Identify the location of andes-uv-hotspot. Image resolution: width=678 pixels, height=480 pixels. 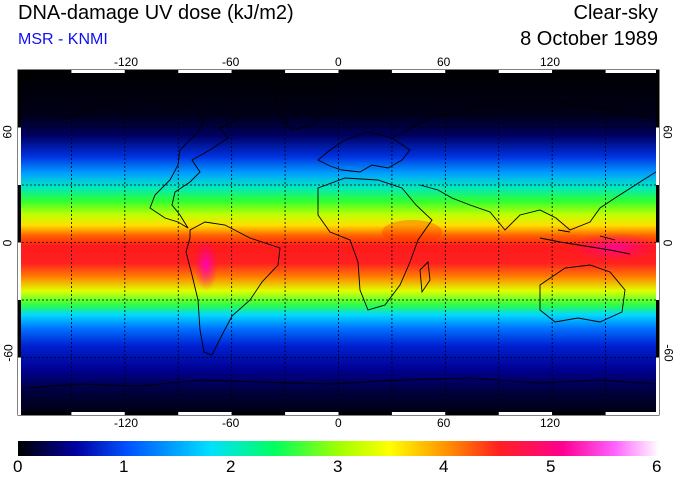
(206, 265).